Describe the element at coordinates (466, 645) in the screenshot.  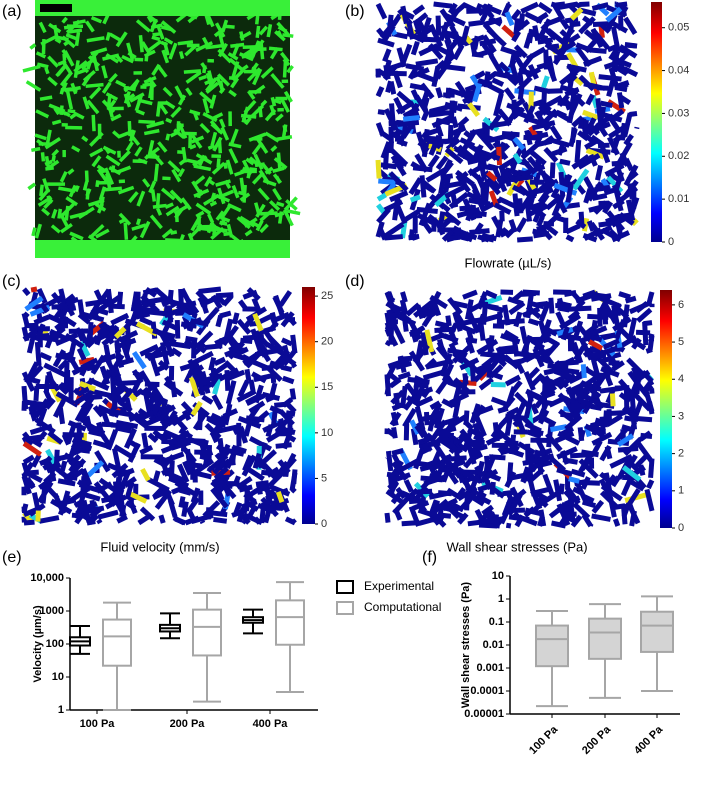
I see `y-axis-label: Wall shear stresses (Pa)` at that location.